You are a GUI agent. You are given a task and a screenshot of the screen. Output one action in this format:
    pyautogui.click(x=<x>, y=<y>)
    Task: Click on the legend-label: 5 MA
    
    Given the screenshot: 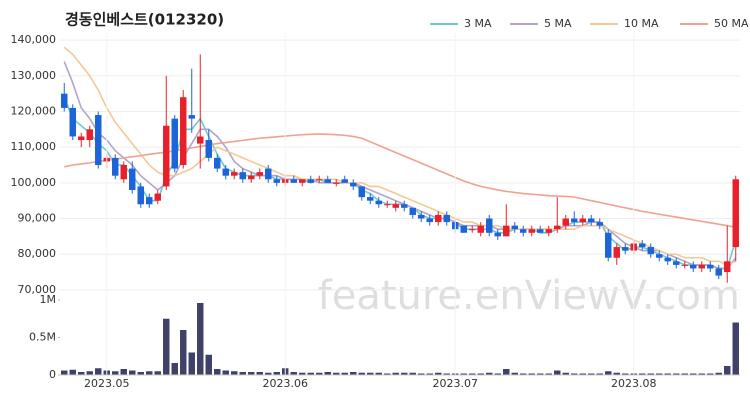 What is the action you would take?
    pyautogui.click(x=558, y=23)
    